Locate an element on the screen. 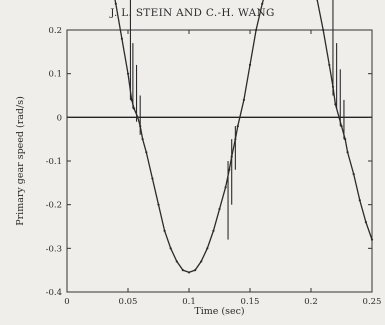 Image resolution: width=385 pixels, height=325 pixels. y-tick-label: -0.1 is located at coordinates (54, 162).